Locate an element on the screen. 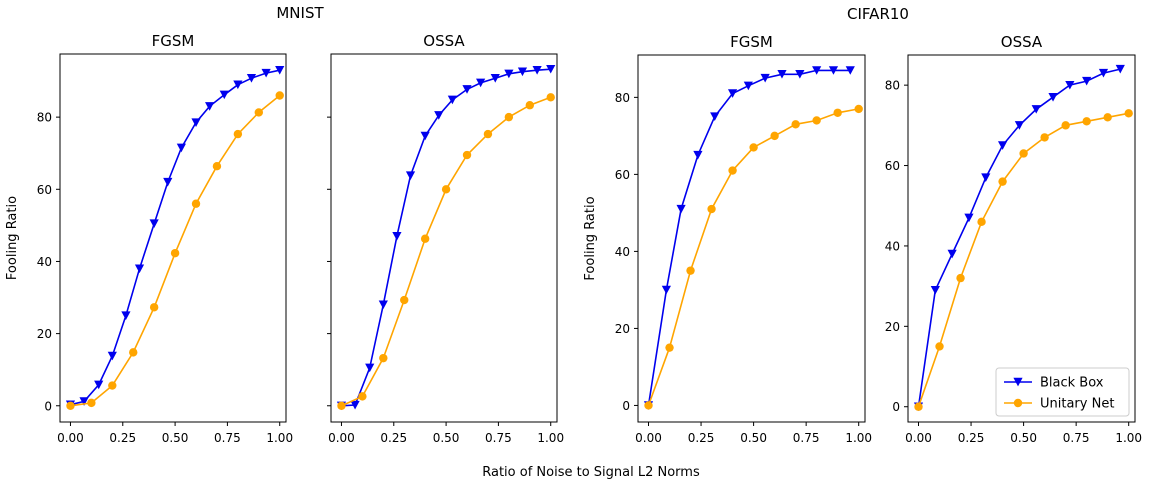  legend-box is located at coordinates (1062, 392).